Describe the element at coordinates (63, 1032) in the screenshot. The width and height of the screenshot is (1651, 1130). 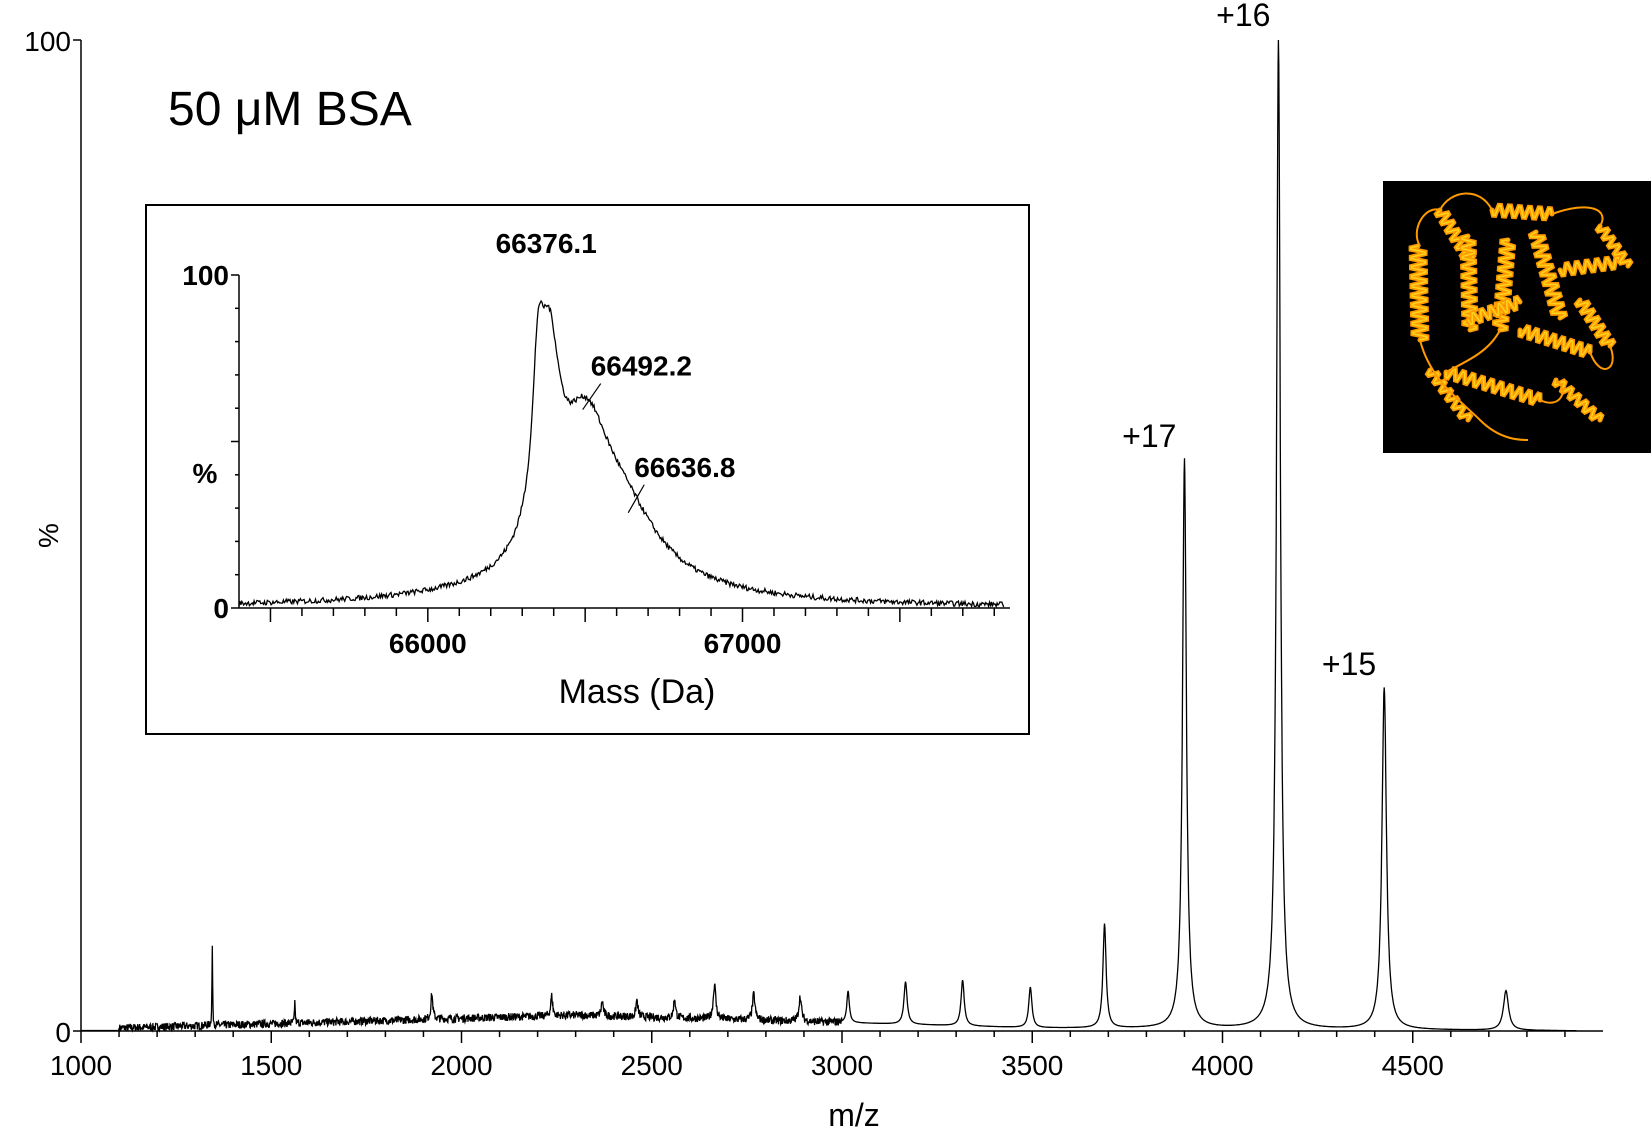
I see `main-y-tick-label: 0` at that location.